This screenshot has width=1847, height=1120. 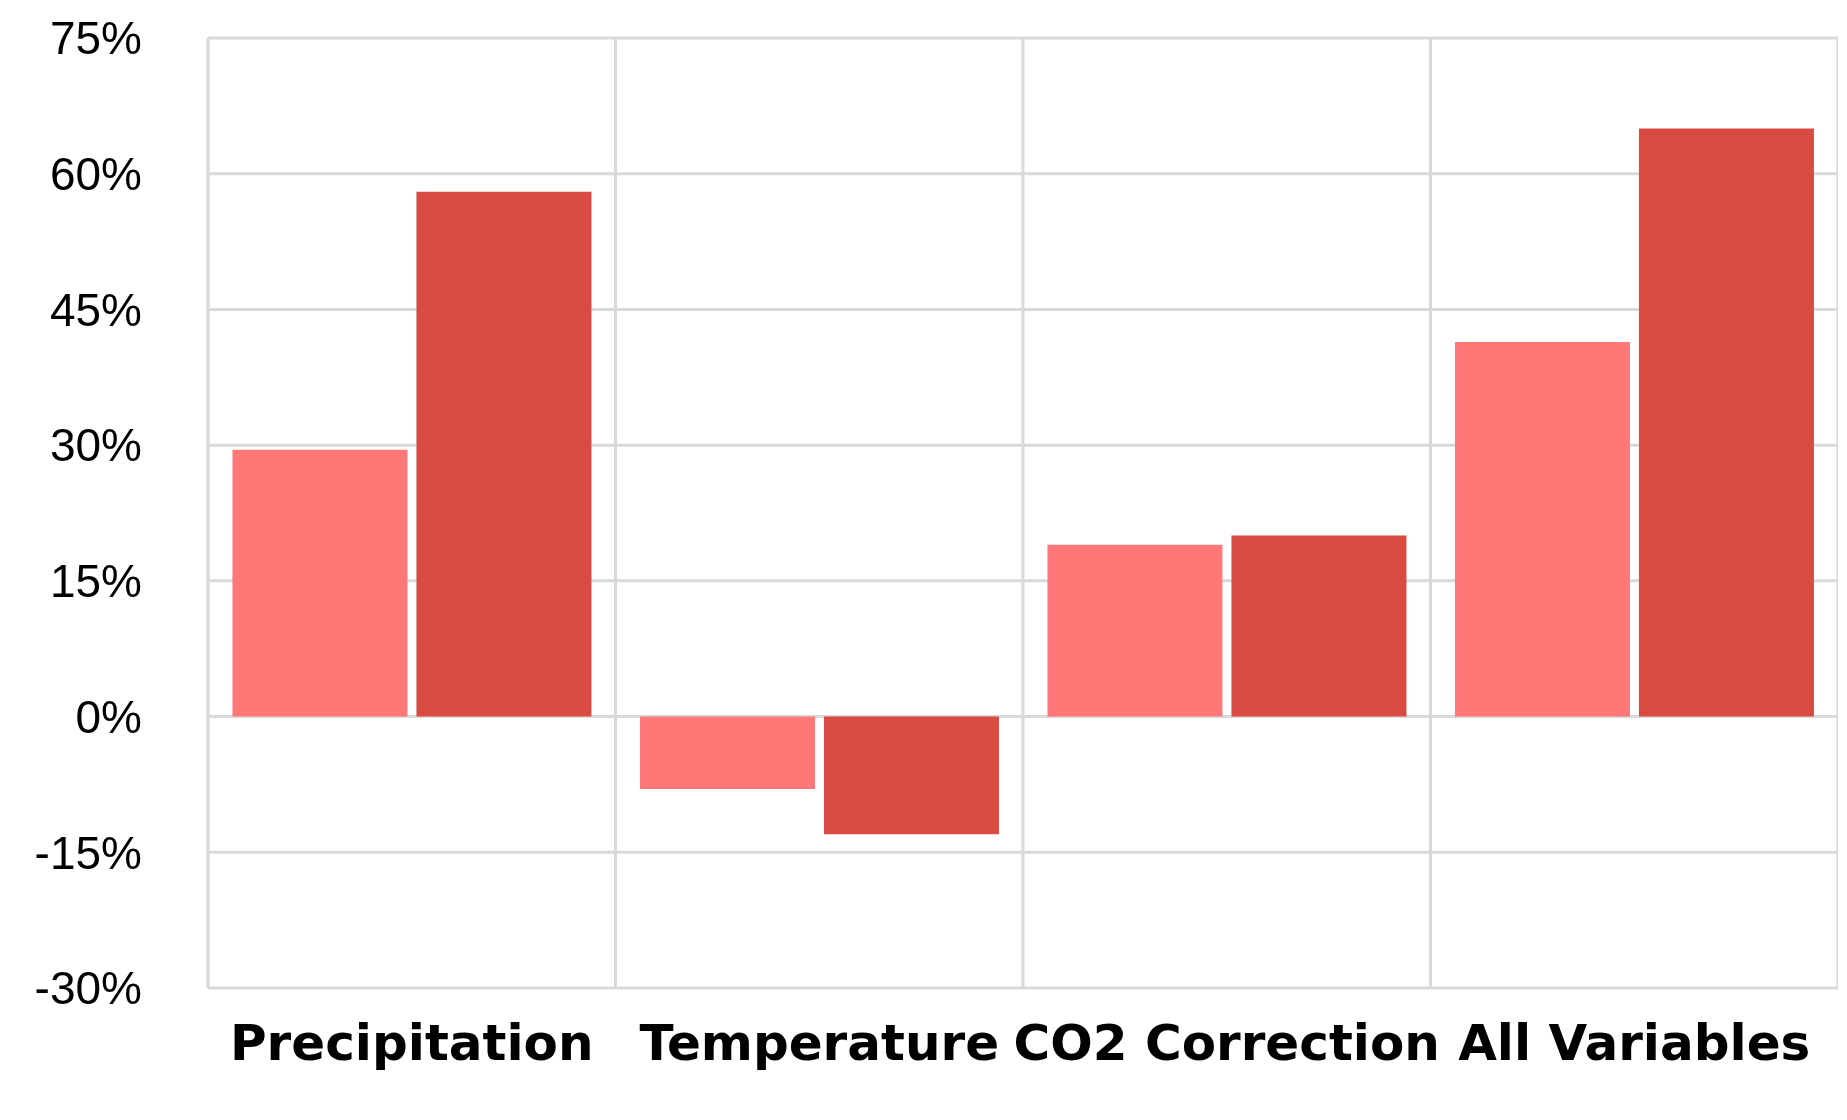 What do you see at coordinates (1226, 1042) in the screenshot?
I see `x-tick-label: CO2 Correction` at bounding box center [1226, 1042].